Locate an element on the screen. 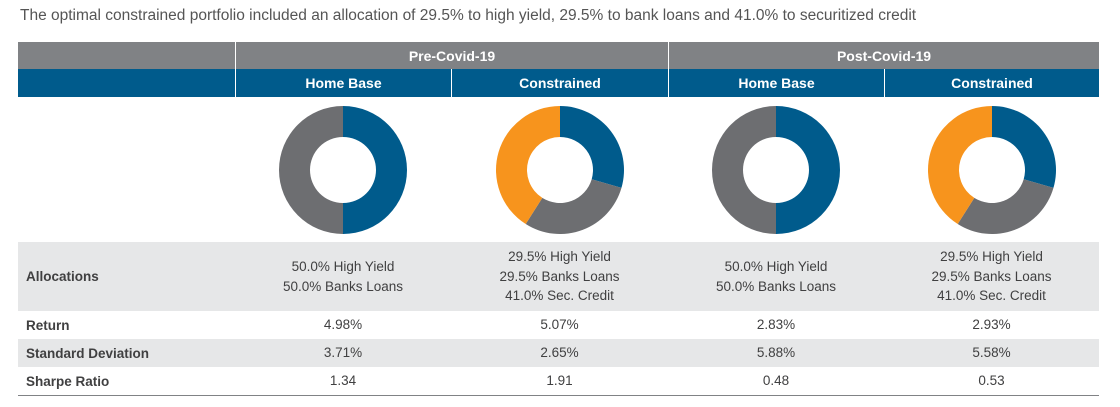  donut-cell-post-home-base is located at coordinates (776, 169).